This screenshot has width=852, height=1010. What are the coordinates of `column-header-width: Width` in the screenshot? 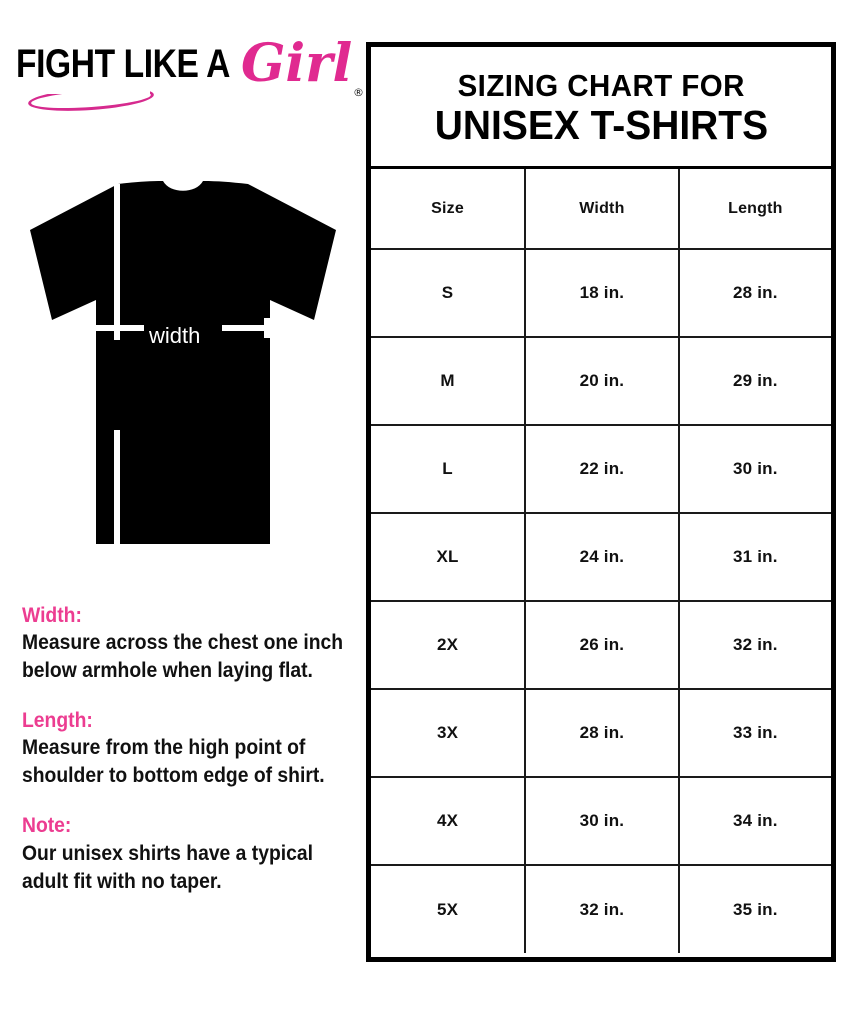 It's located at (602, 209).